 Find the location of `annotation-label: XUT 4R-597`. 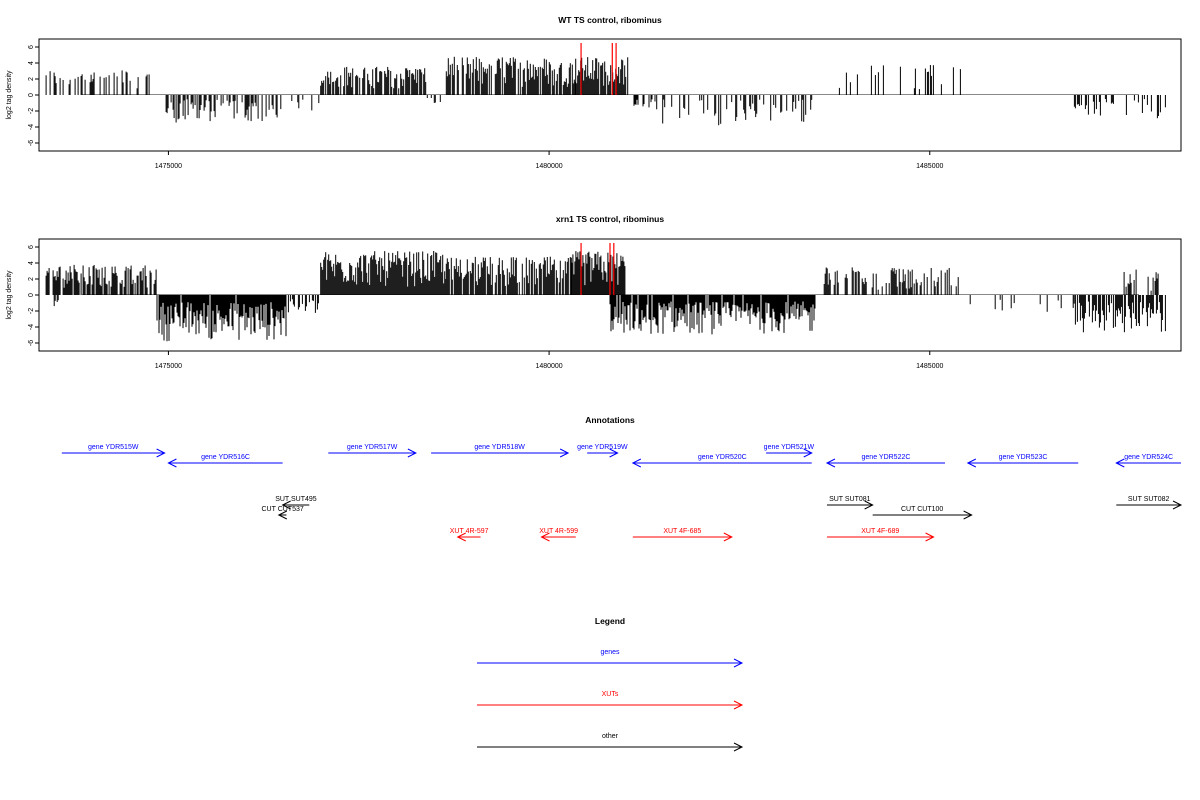

annotation-label: XUT 4R-597 is located at coordinates (469, 531).